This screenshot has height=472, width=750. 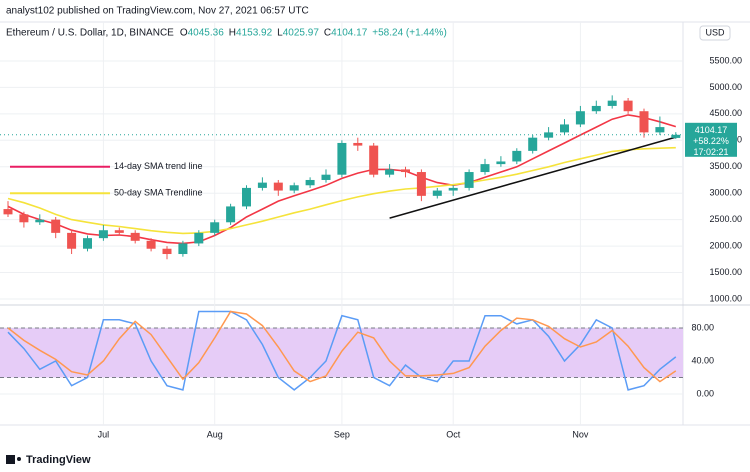 I want to click on x-tick-label: Aug, so click(x=215, y=434).